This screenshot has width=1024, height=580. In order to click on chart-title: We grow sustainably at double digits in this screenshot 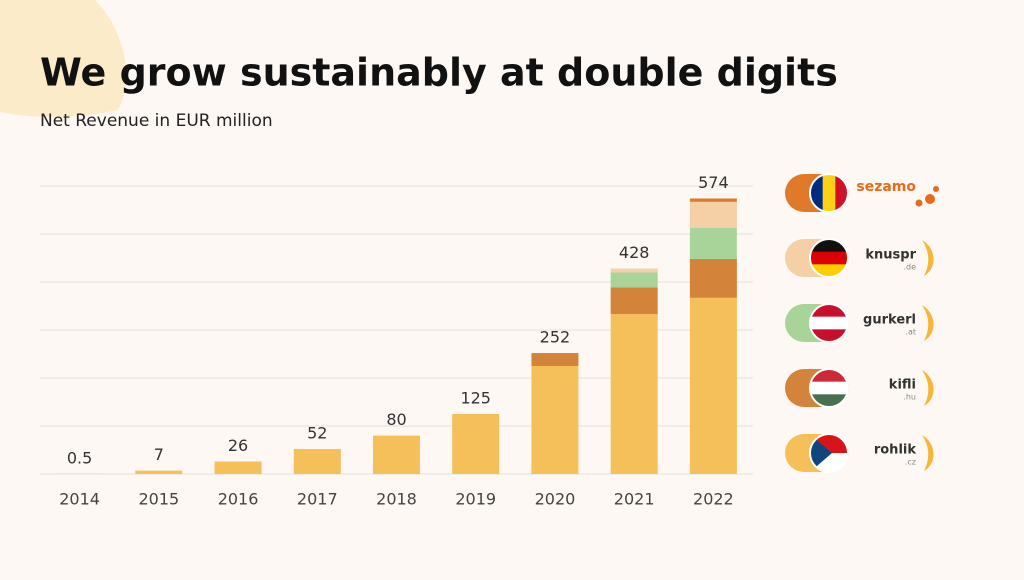, I will do `click(439, 73)`.